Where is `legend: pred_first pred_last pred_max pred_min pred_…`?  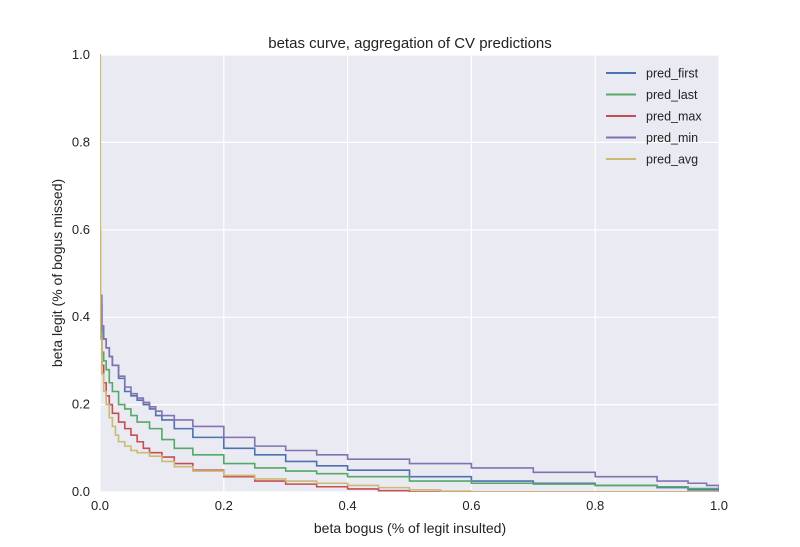 legend: pred_first pred_last pred_max pred_min pred_… is located at coordinates (654, 117).